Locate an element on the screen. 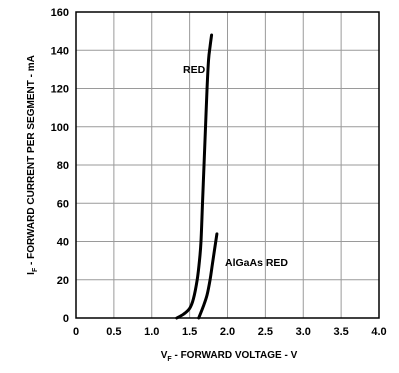  y-tick-label: 100 is located at coordinates (60, 128).